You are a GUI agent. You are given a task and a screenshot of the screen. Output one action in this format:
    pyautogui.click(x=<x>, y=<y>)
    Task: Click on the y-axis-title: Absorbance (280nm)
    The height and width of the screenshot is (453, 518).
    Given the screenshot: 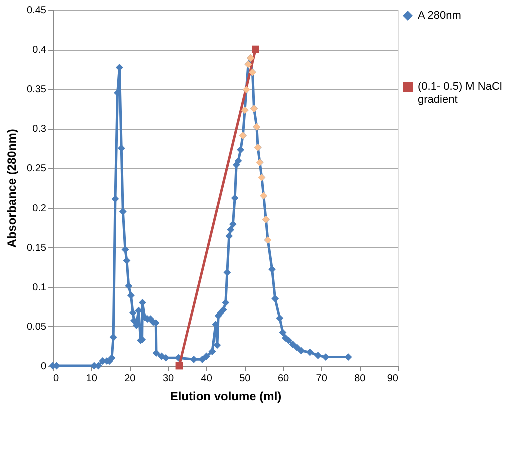 What is the action you would take?
    pyautogui.click(x=12, y=188)
    